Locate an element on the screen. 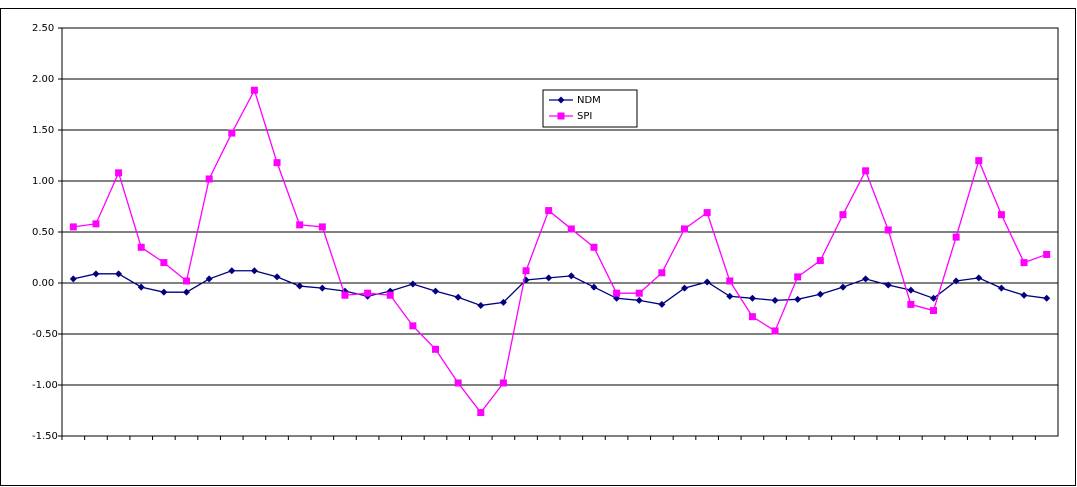 This screenshot has width=1077, height=487. legend-label: NDM is located at coordinates (589, 100).